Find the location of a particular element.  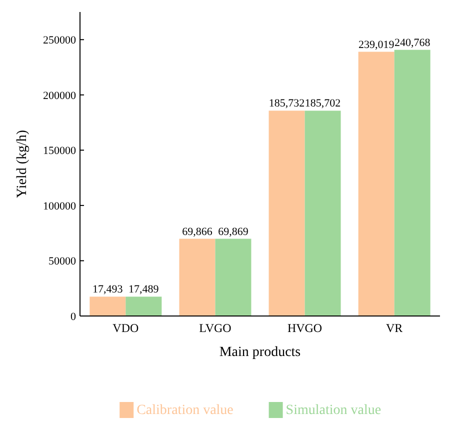

data-label: 17,493 is located at coordinates (108, 290).